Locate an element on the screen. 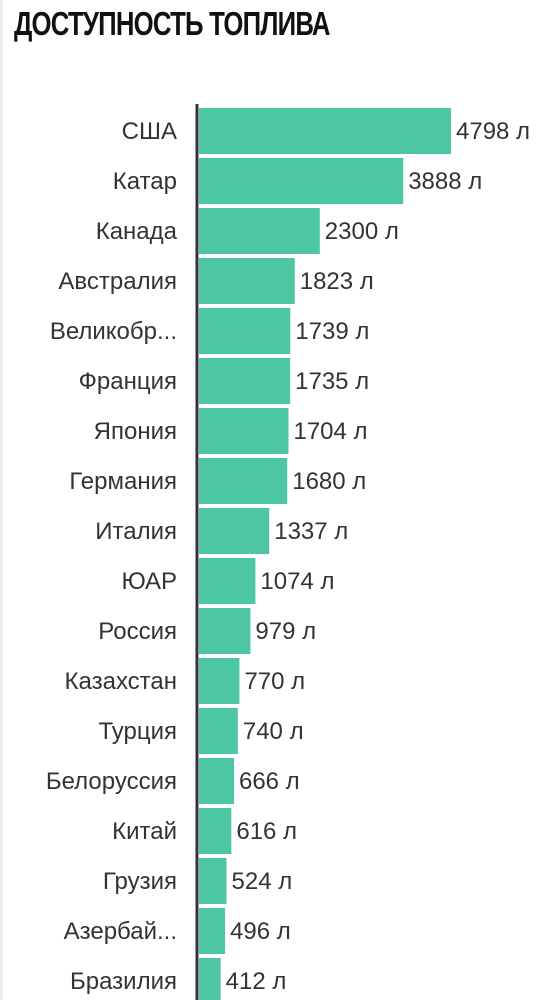  value-label: 1704 л is located at coordinates (330, 431).